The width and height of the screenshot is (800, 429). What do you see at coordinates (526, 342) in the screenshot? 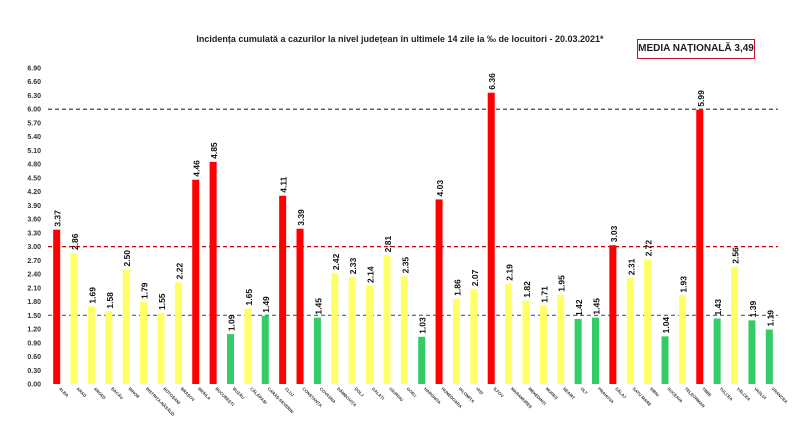
I see `bar-mehedinți` at bounding box center [526, 342].